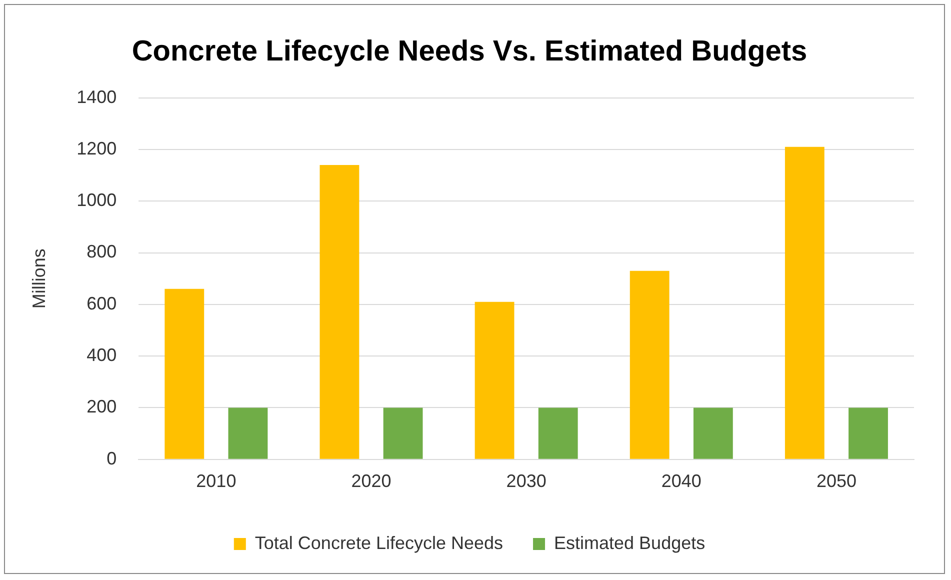  Describe the element at coordinates (96, 200) in the screenshot. I see `y-tick-label: 1000` at that location.